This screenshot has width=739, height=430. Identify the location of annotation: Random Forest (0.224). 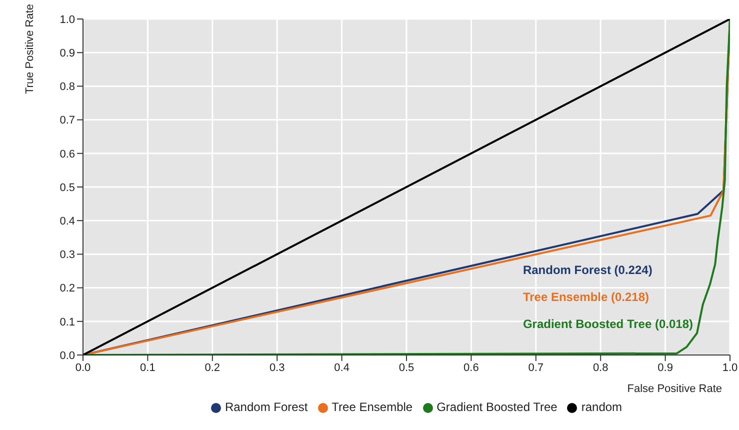
(587, 270).